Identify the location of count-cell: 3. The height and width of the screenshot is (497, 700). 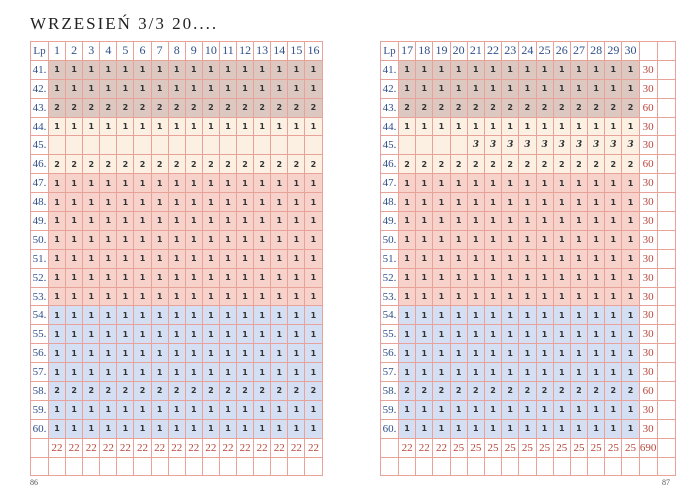
(510, 145).